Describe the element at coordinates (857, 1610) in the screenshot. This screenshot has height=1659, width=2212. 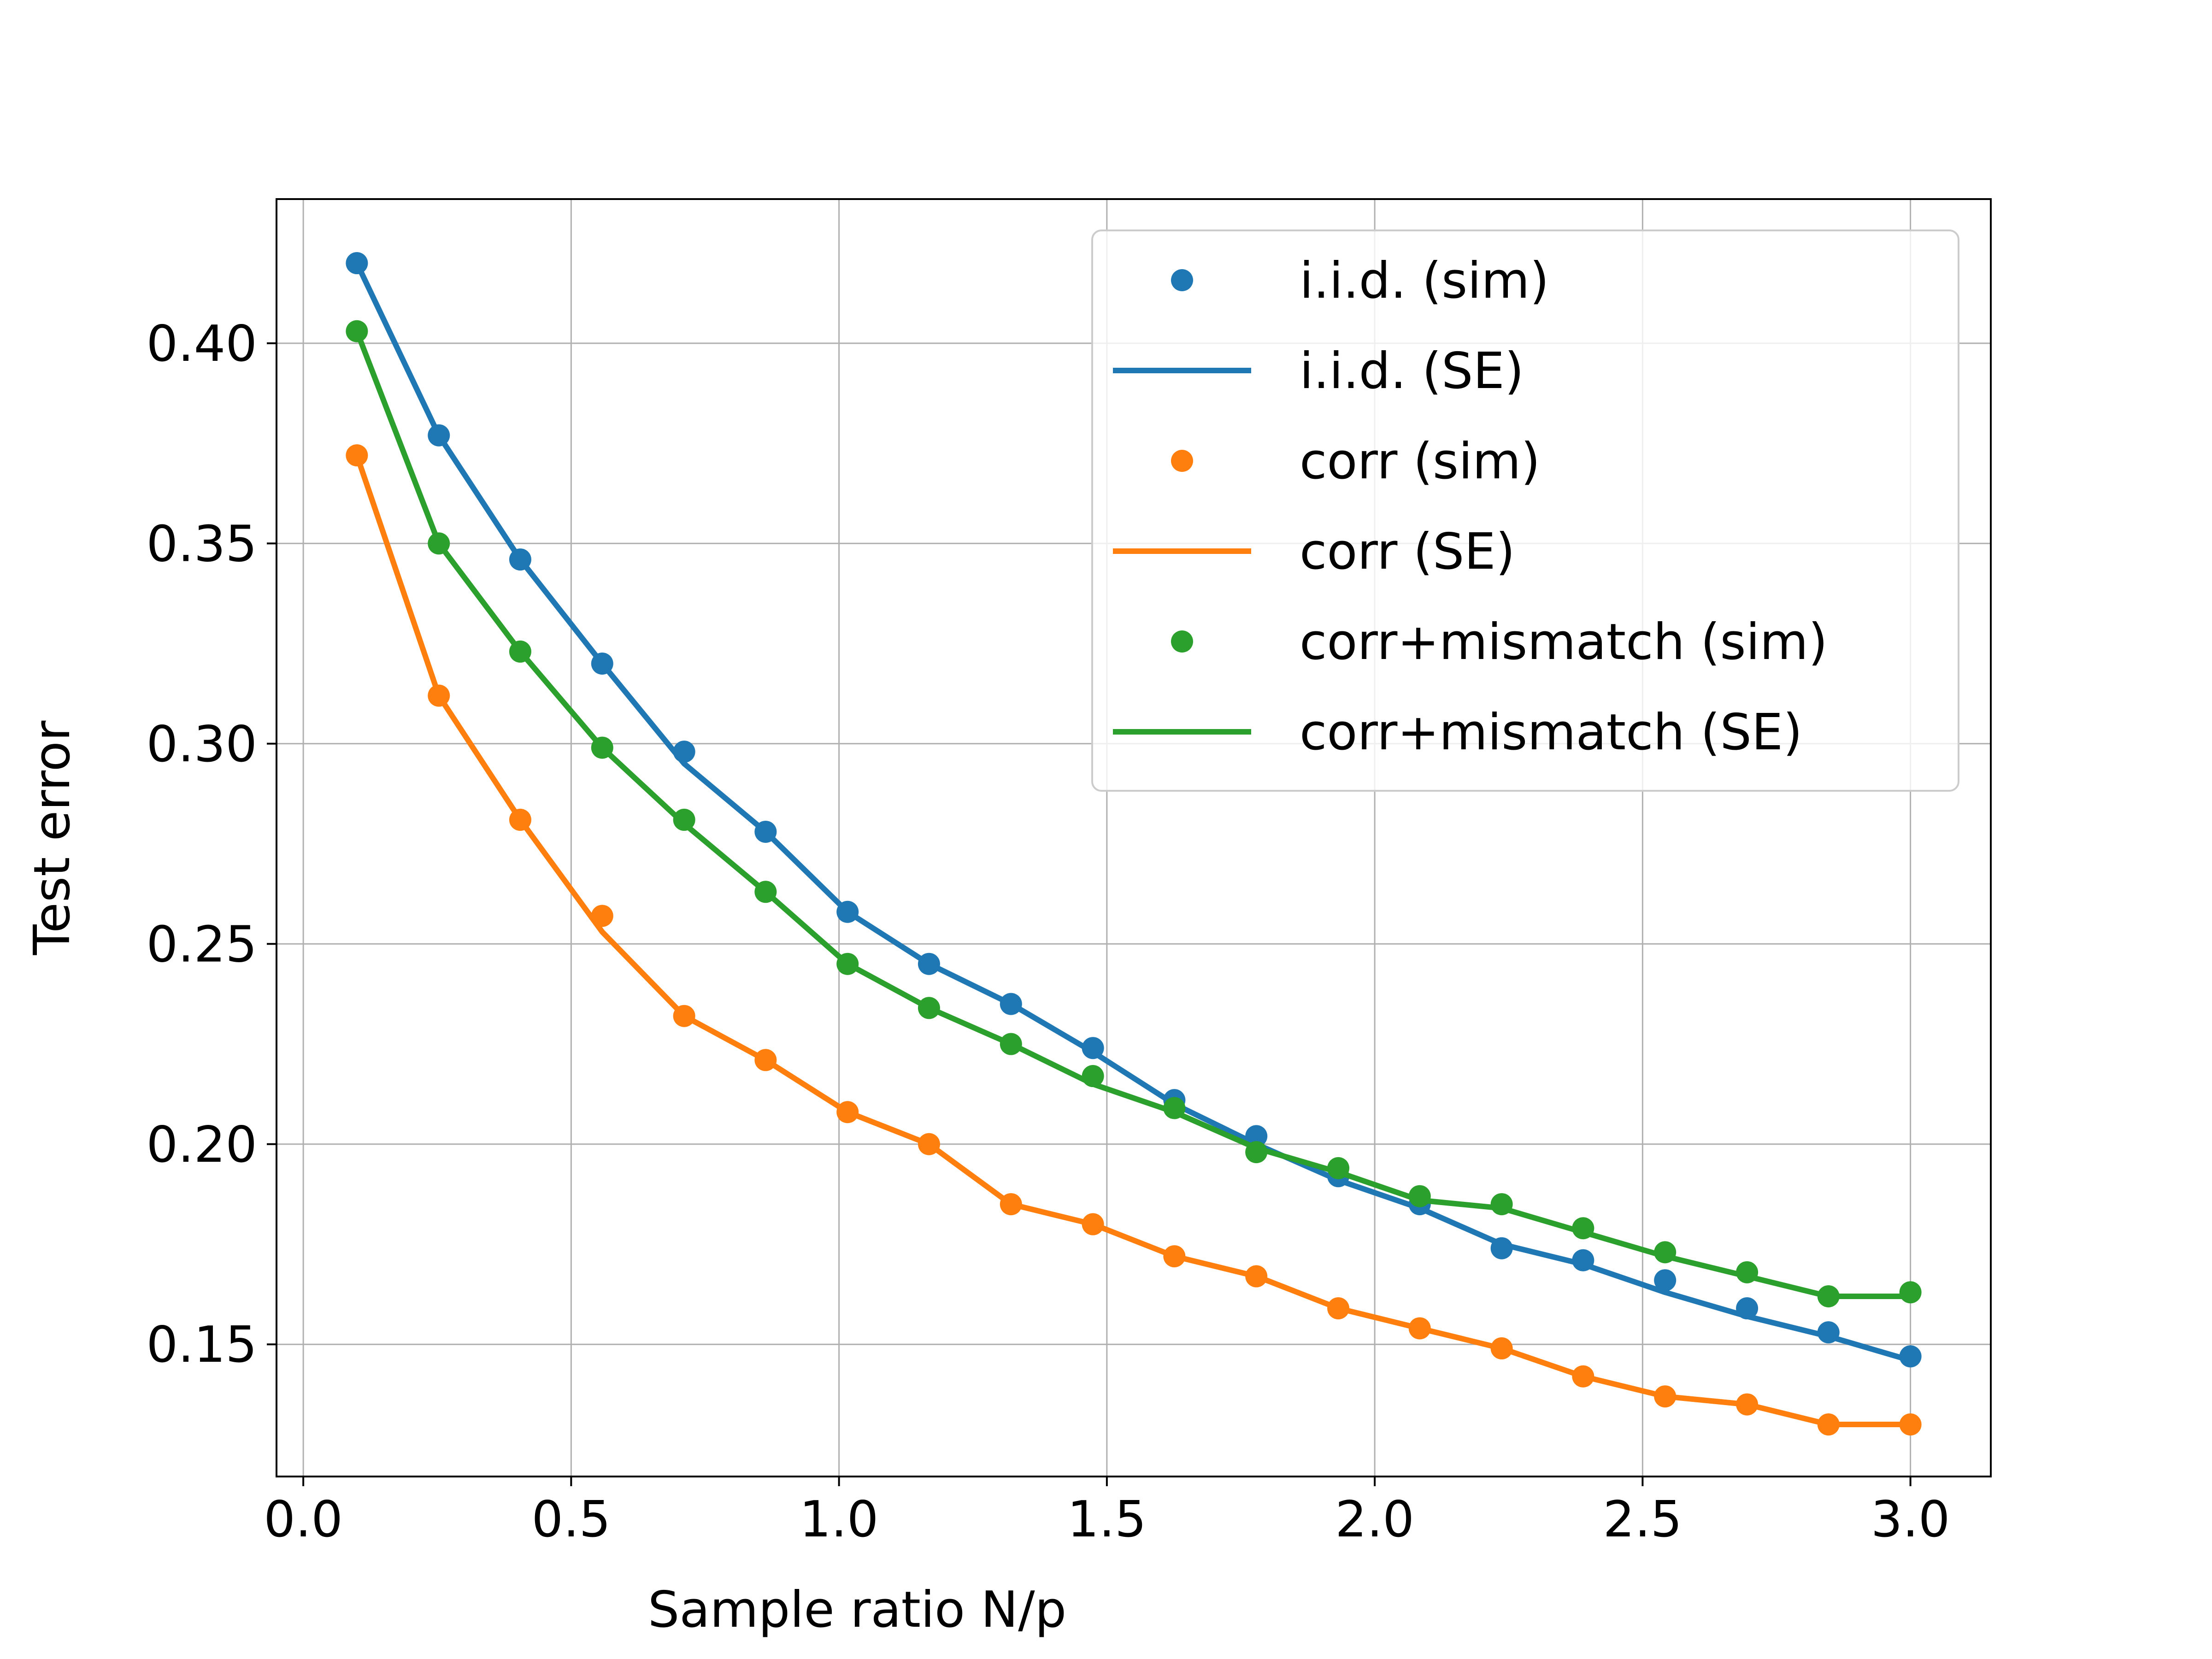
I see `x-axis-label: Sample ratio N/p` at that location.